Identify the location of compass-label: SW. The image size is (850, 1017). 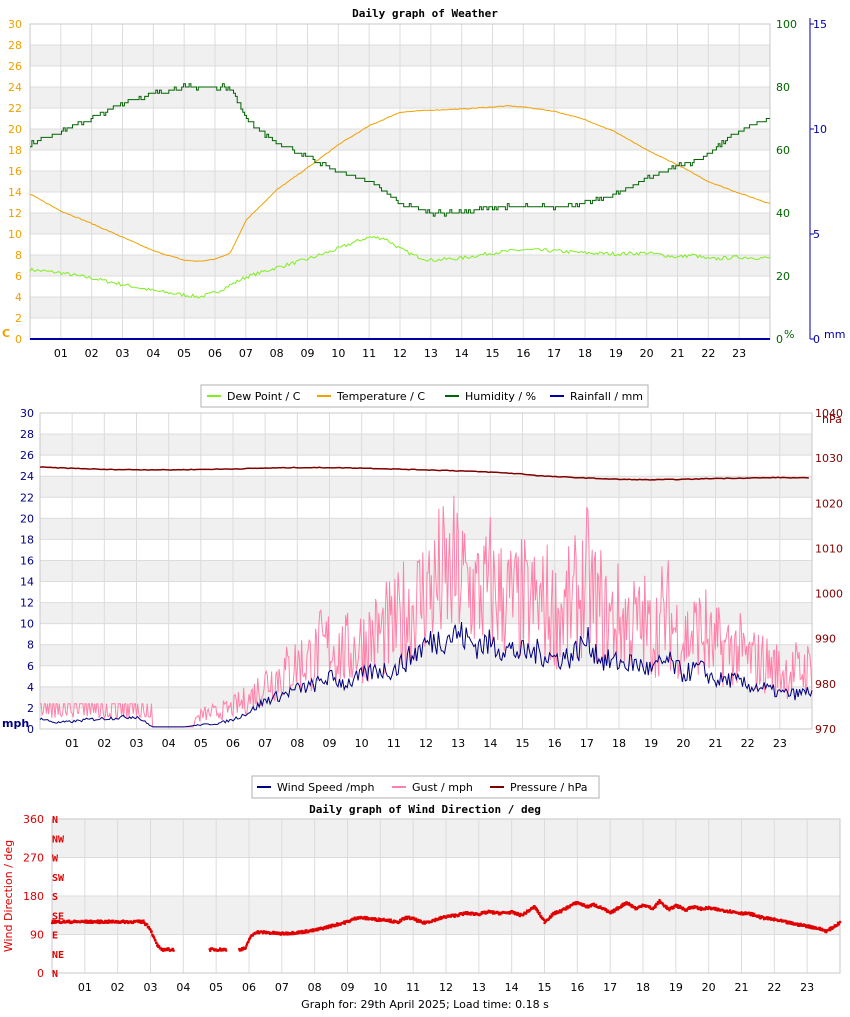
(58, 878).